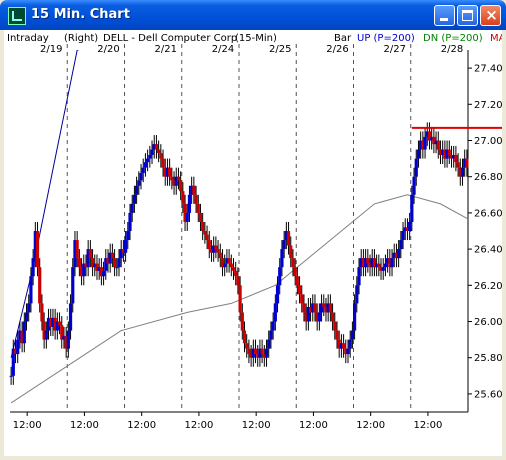 This screenshot has width=506, height=460. Describe the element at coordinates (444, 15) in the screenshot. I see `minimize-button` at that location.